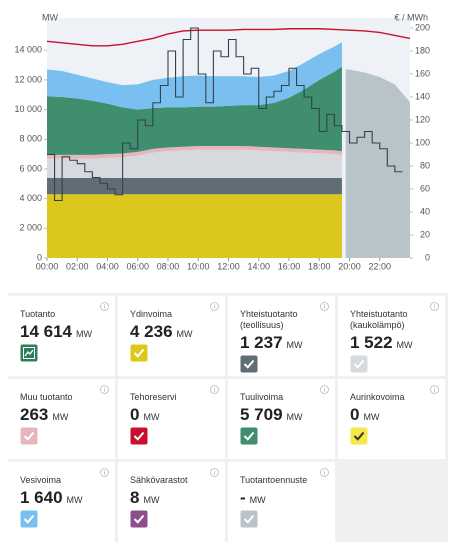  I want to click on y2-tick-label: 40, so click(425, 211).